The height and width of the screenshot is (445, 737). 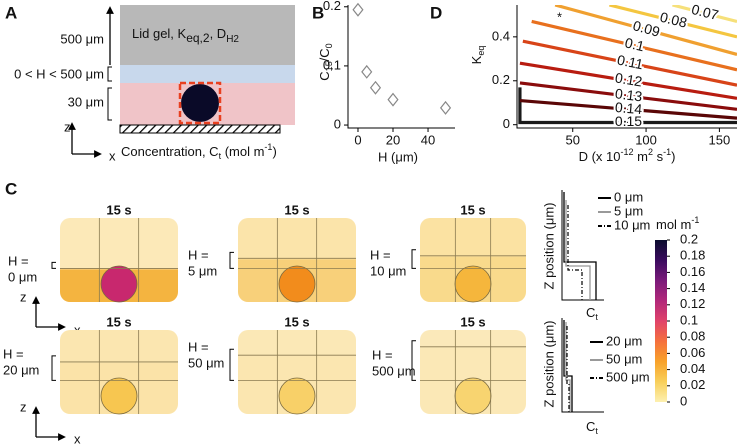 What do you see at coordinates (692, 336) in the screenshot?
I see `colorbar-tick-label: 0.08` at bounding box center [692, 336].